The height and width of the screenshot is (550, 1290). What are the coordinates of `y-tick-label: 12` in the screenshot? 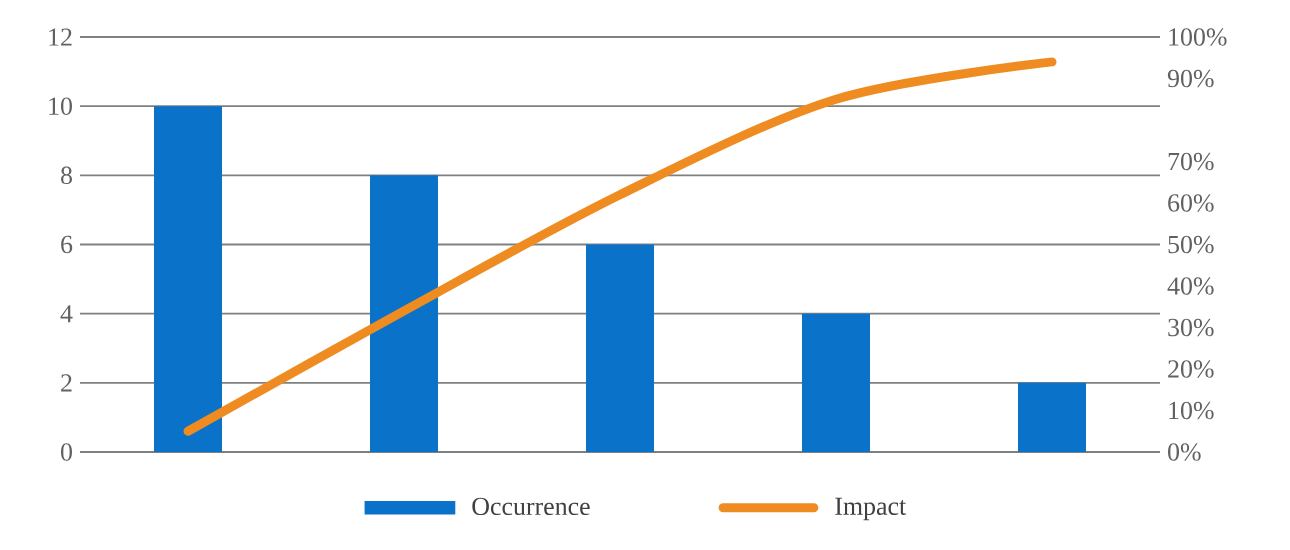 It's located at (60, 37).